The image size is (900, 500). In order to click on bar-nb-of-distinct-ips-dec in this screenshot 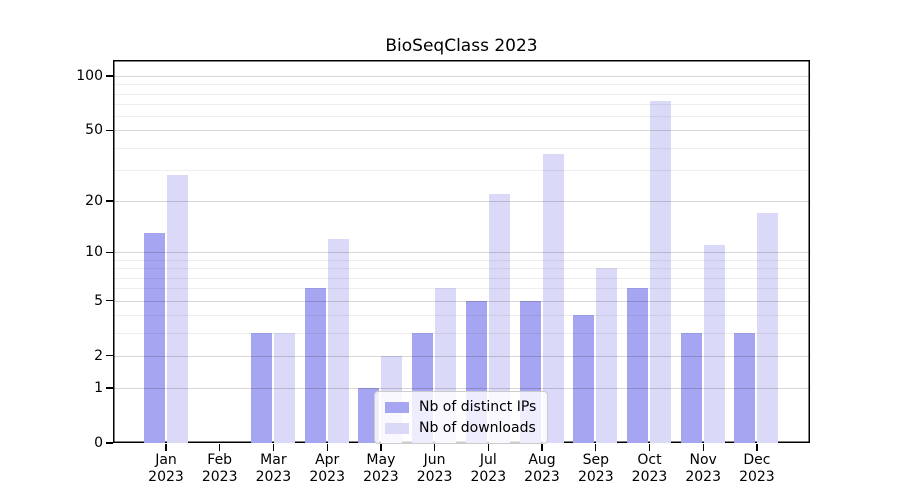, I will do `click(745, 387)`.